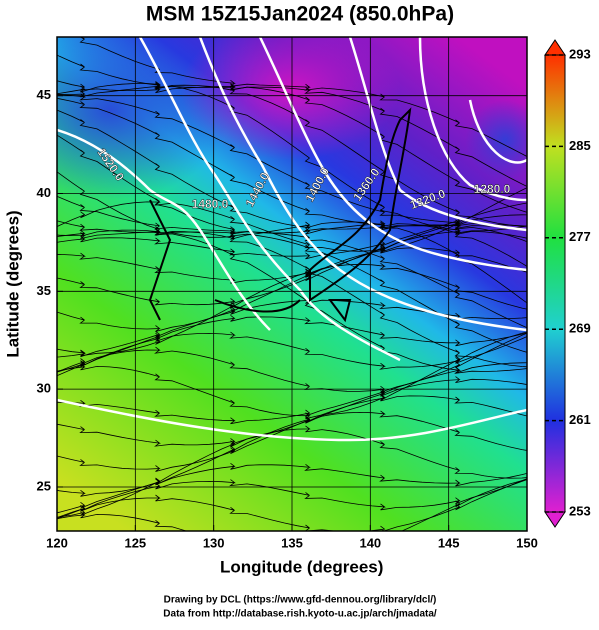 This screenshot has width=599, height=630. Describe the element at coordinates (135, 542) in the screenshot. I see `x-tick-label: 125` at that location.